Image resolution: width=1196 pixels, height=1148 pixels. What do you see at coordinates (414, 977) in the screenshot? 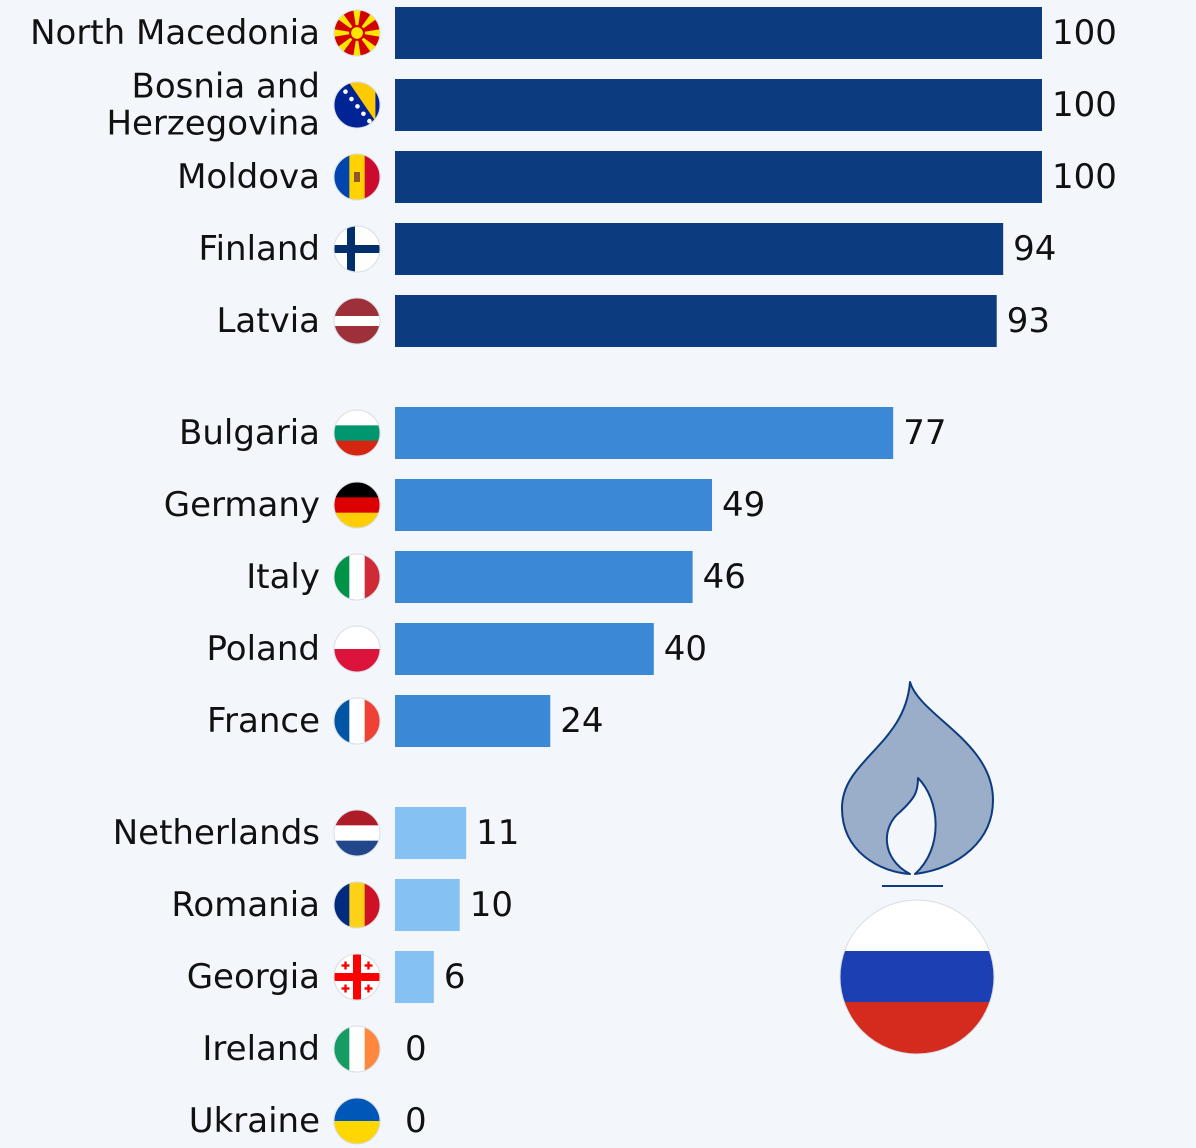
I see `bar-georgia` at bounding box center [414, 977].